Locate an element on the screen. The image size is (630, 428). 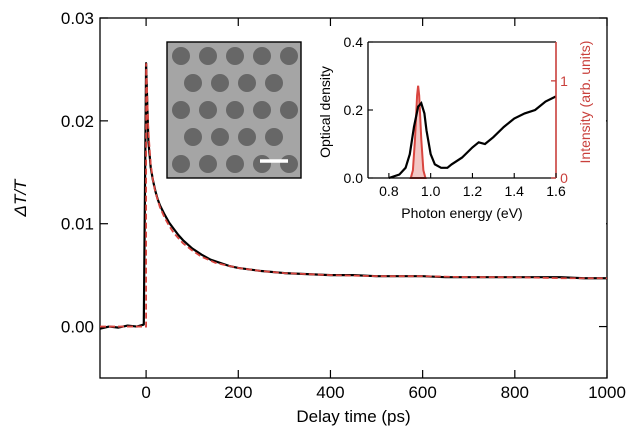
inset-y2-tick-label: 1 is located at coordinates (564, 81).